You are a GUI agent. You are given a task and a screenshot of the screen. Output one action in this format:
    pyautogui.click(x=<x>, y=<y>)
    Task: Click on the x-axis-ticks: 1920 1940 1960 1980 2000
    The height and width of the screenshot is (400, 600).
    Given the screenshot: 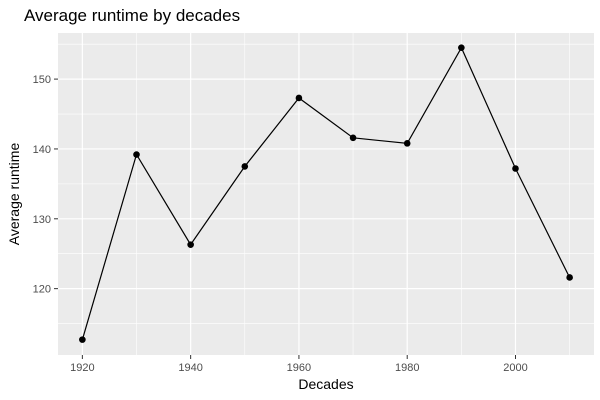 What is the action you would take?
    pyautogui.click(x=299, y=364)
    